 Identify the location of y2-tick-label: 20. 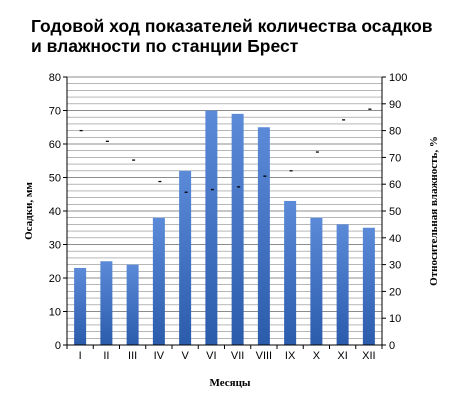
(395, 292).